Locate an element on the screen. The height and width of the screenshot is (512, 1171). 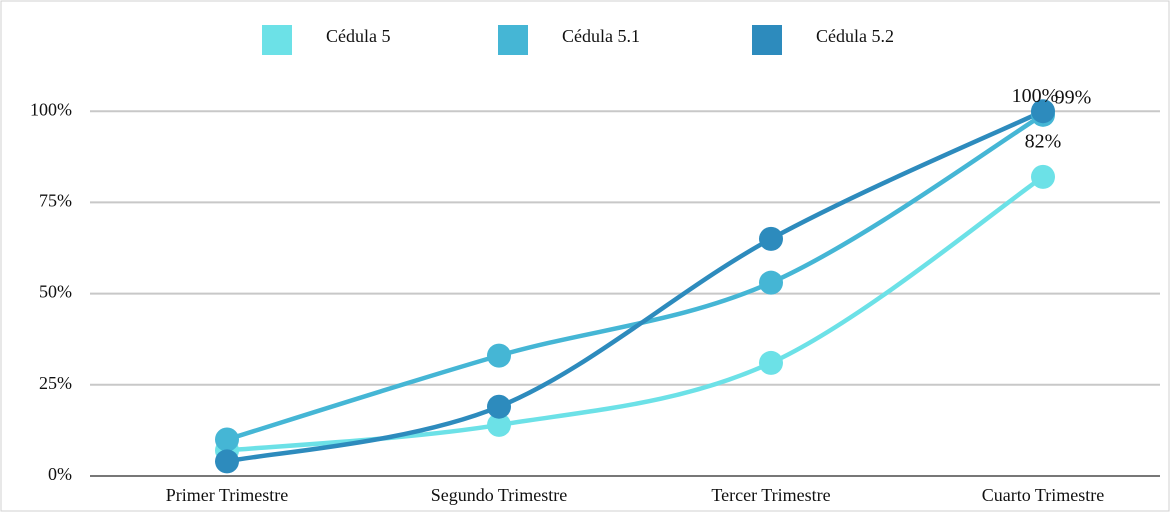
data-label: 100% is located at coordinates (1035, 96).